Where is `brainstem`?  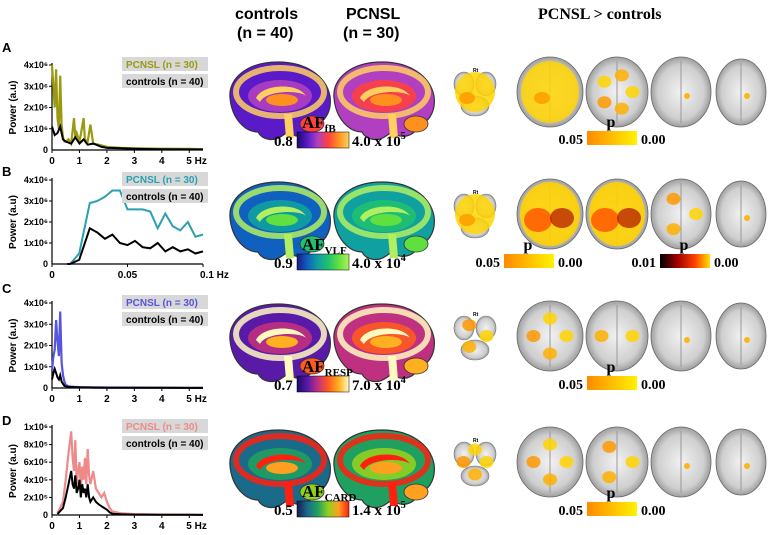
brainstem is located at coordinates (393, 246).